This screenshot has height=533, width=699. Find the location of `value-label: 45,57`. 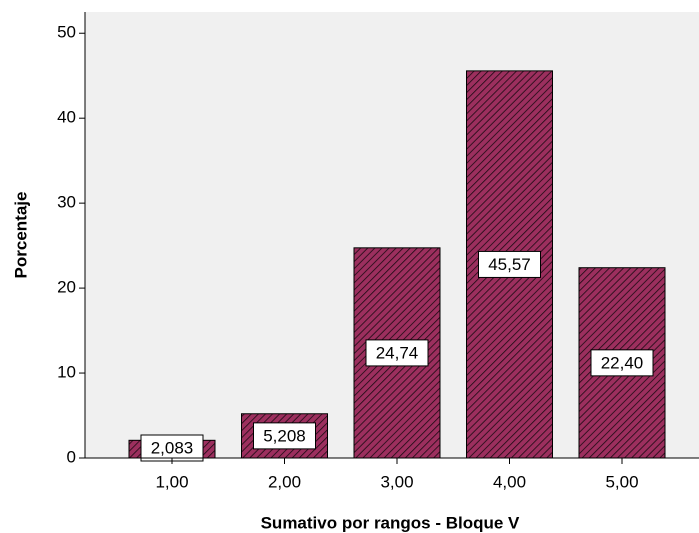

value-label: 45,57 is located at coordinates (509, 264).